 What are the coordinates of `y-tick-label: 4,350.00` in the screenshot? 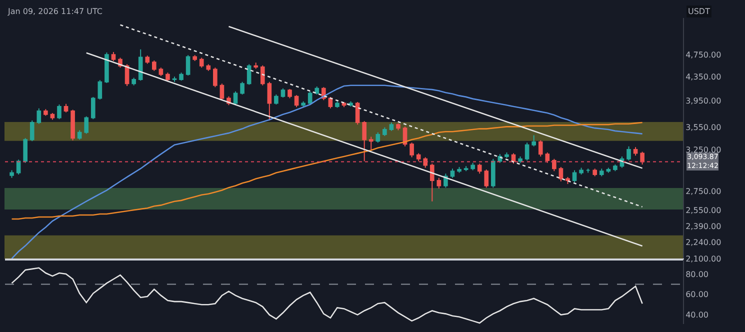 It's located at (704, 77).